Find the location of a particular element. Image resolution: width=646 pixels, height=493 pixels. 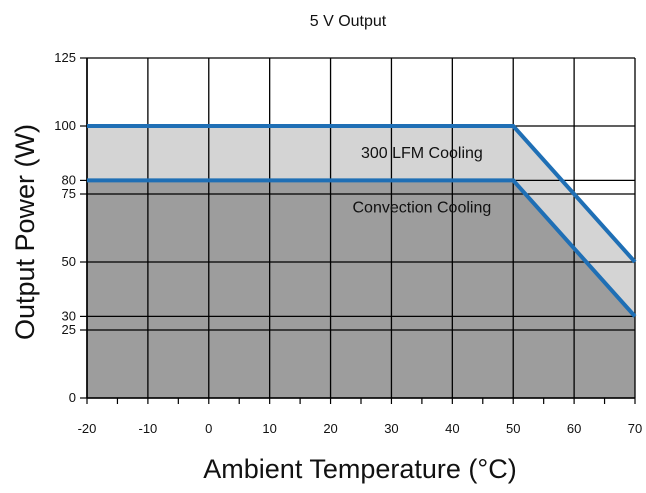

y-tick-label: 50 is located at coordinates (69, 261).